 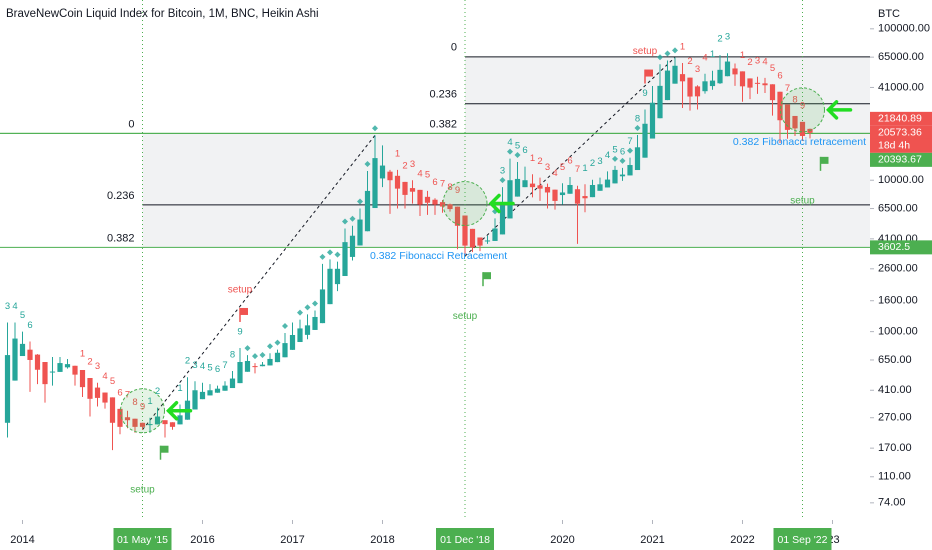 What do you see at coordinates (901, 145) in the screenshot?
I see `countdown-tag-box` at bounding box center [901, 145].